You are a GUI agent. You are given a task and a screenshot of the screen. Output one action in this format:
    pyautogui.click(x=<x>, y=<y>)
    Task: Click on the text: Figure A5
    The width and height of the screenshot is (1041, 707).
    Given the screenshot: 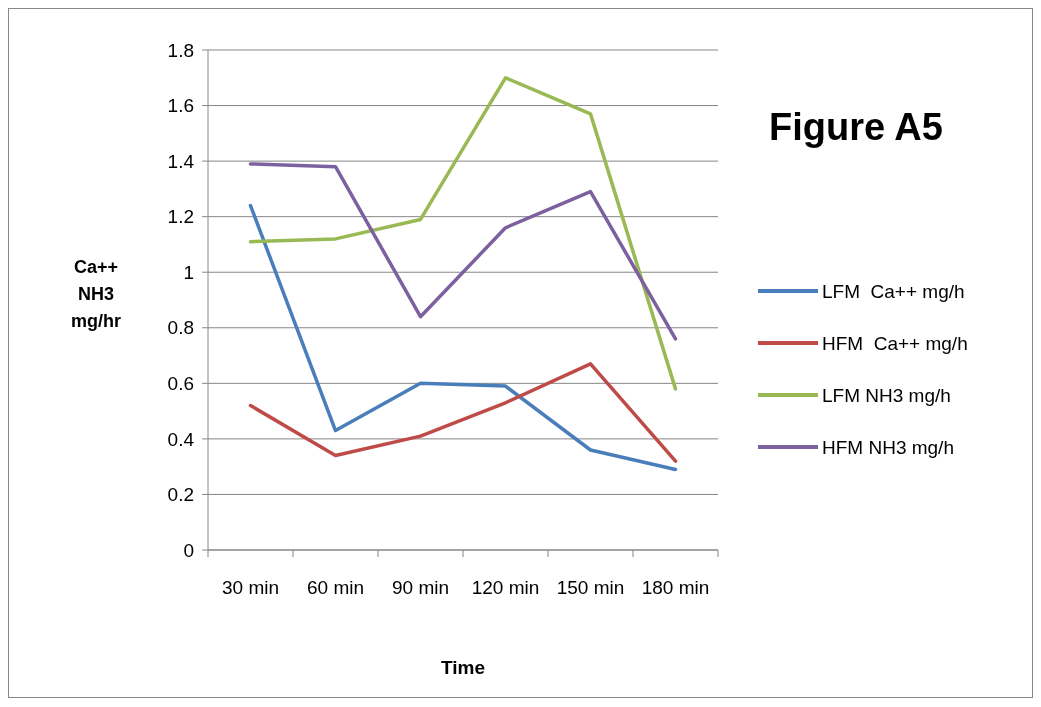 What is the action you would take?
    pyautogui.click(x=856, y=127)
    